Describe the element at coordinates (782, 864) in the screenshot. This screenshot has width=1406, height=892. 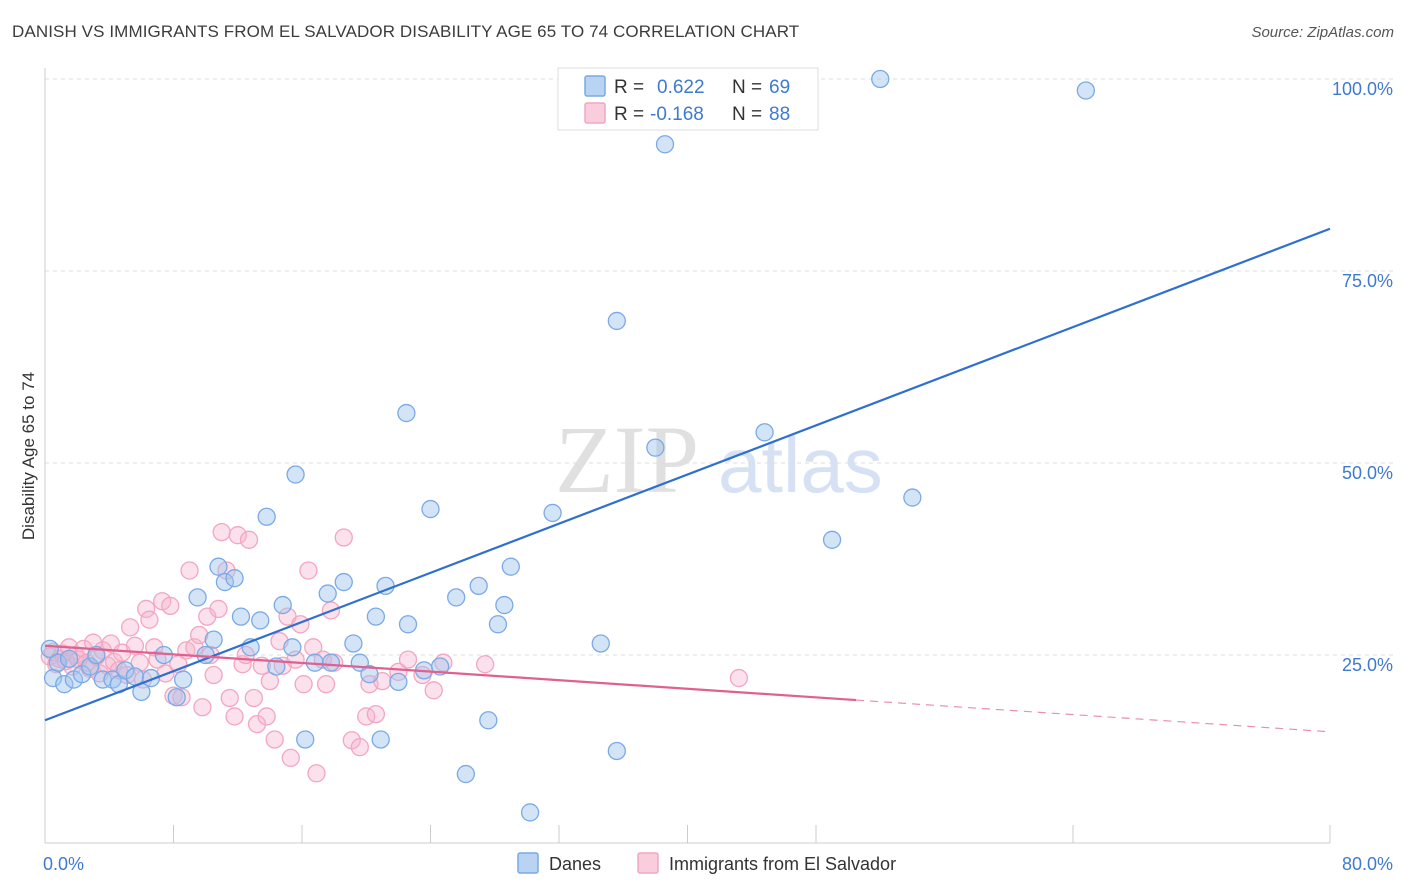
I see `bottom-legend-label-immigrants: Immigrants from El Salvador` at that location.